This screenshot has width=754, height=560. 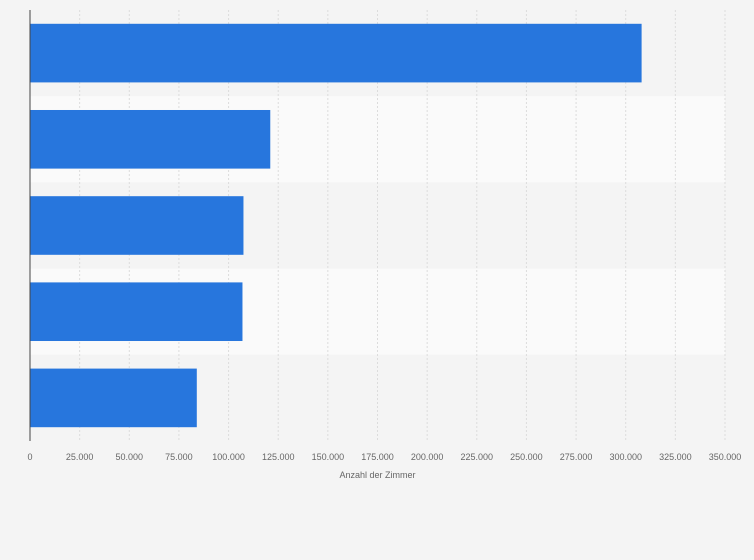 What do you see at coordinates (377, 475) in the screenshot?
I see `x-axis-title: Anzahl der Zimmer` at bounding box center [377, 475].